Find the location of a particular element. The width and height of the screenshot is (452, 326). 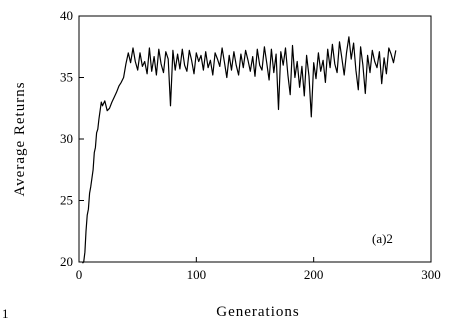

x-axis-ticks: 0 100 200 300 is located at coordinates (258, 269).